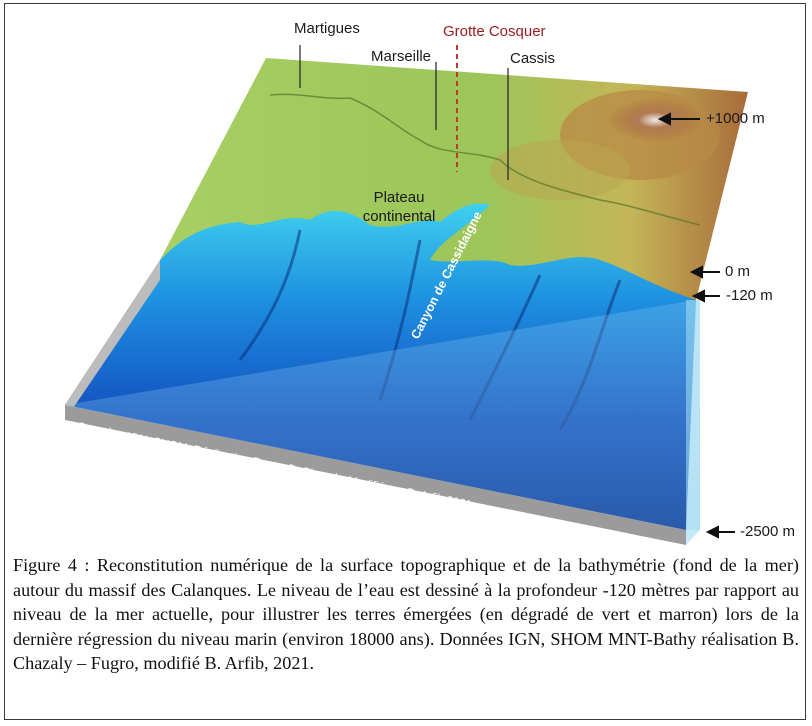 This screenshot has width=812, height=726. What do you see at coordinates (560, 170) in the screenshot?
I see `relief-hills` at bounding box center [560, 170].